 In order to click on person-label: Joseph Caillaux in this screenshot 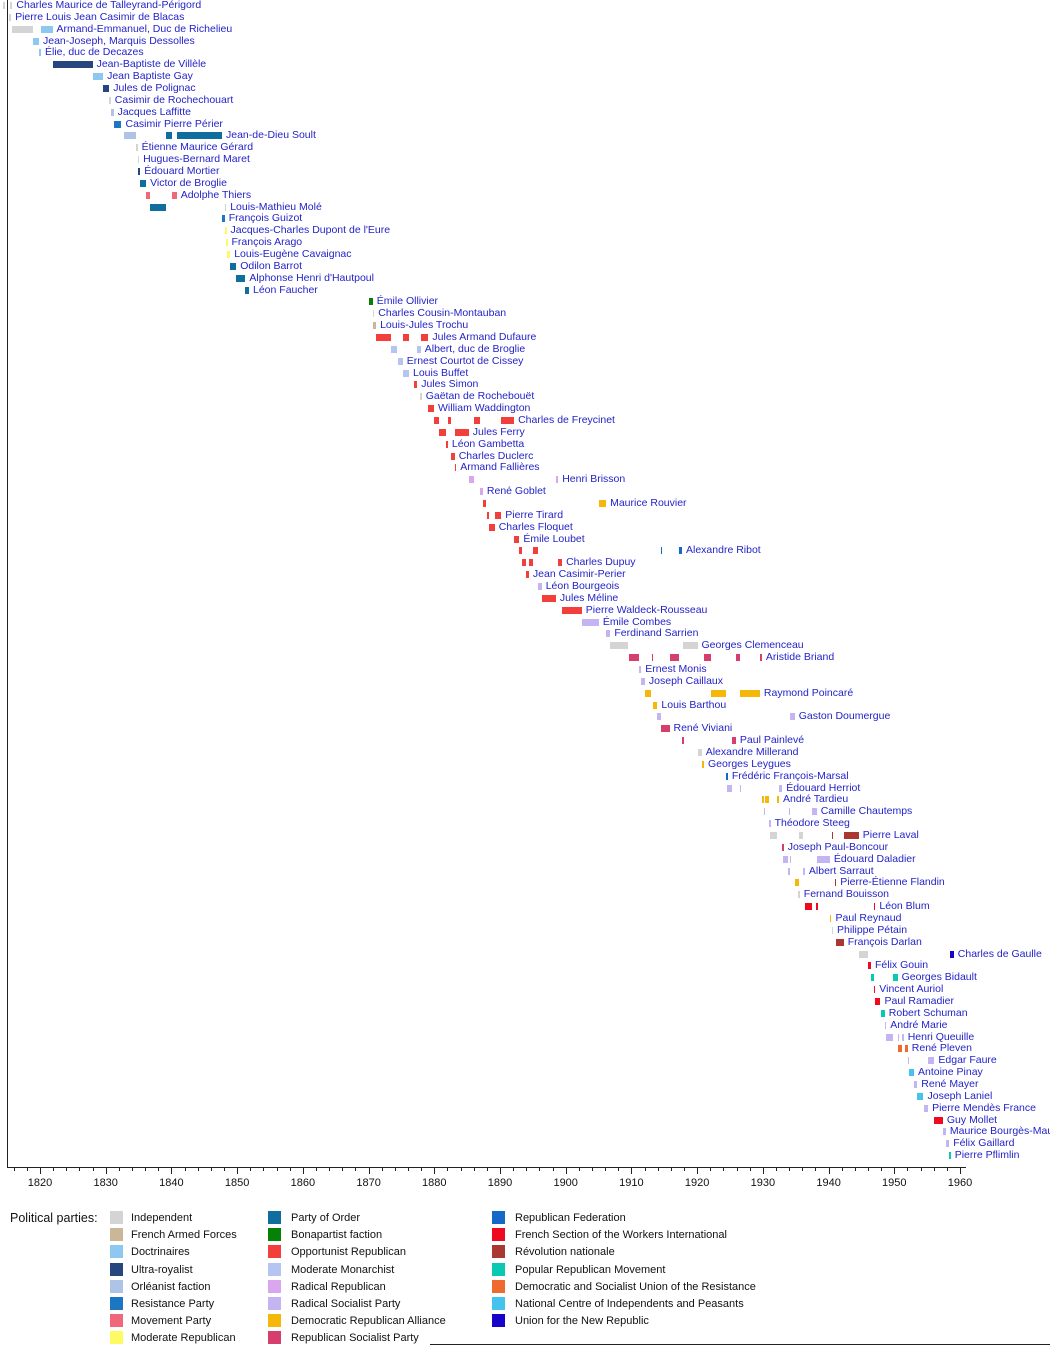, I will do `click(686, 680)`.